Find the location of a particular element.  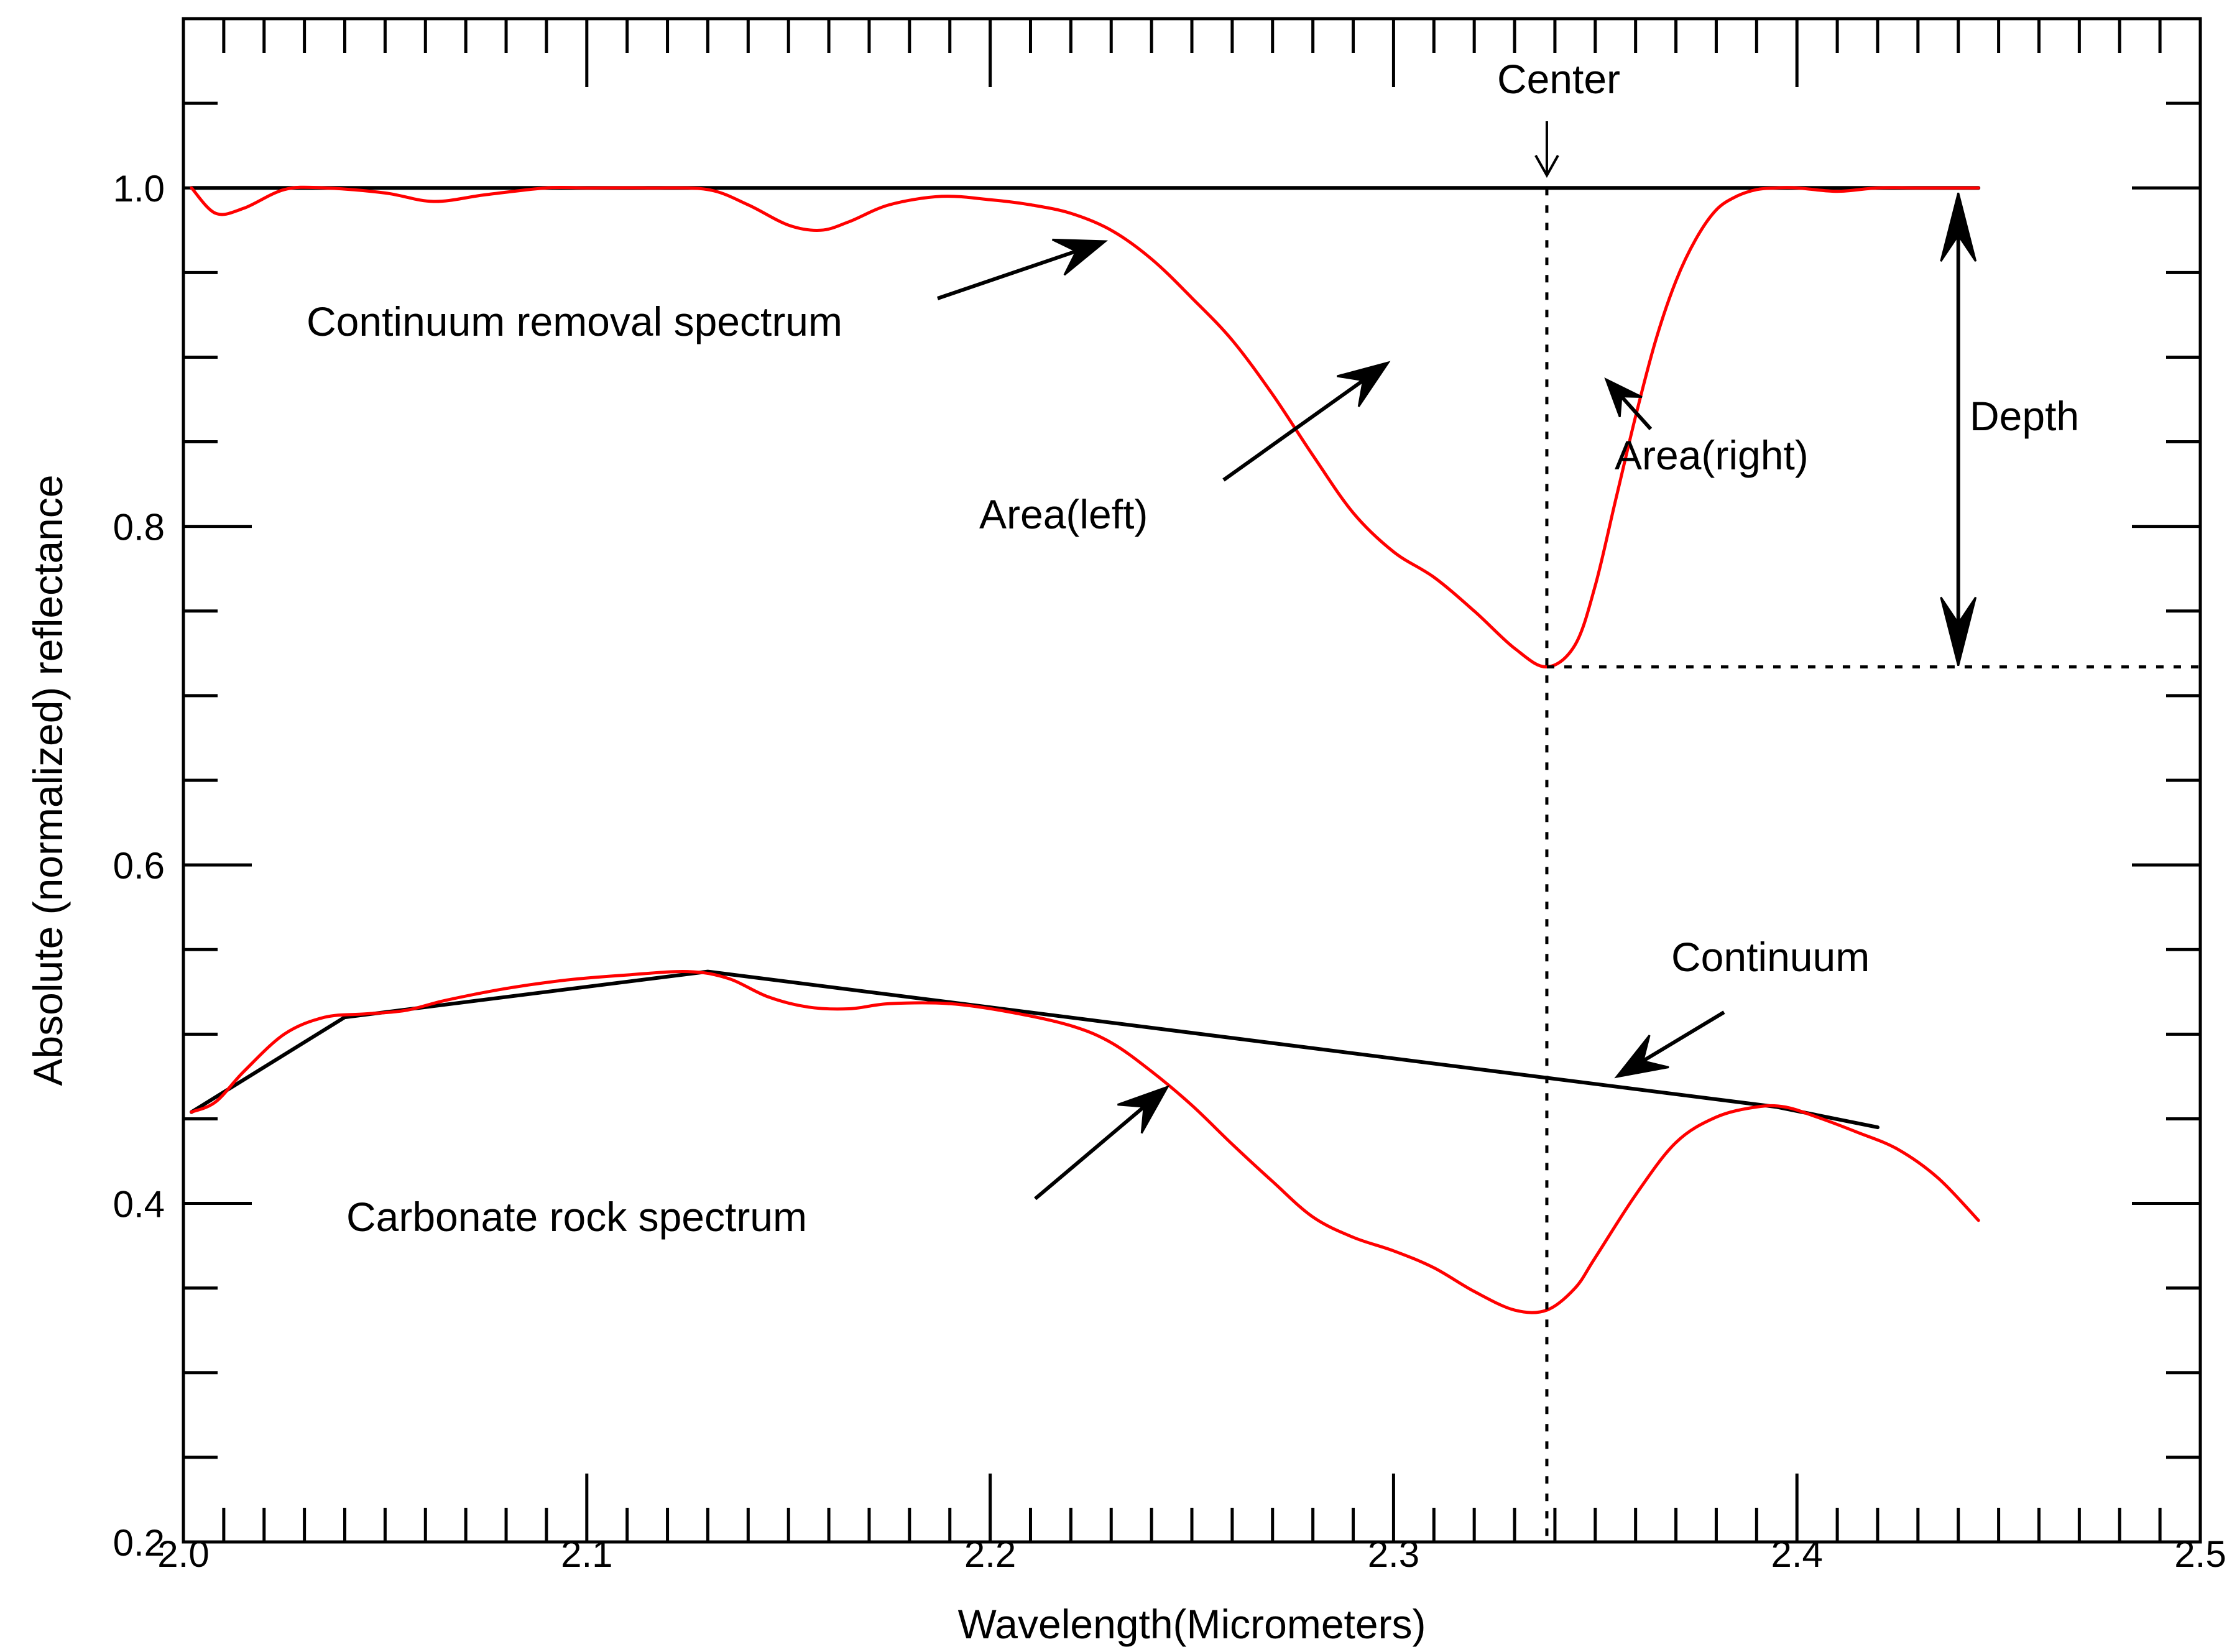

area-right-arrow-head is located at coordinates (1623, 397).